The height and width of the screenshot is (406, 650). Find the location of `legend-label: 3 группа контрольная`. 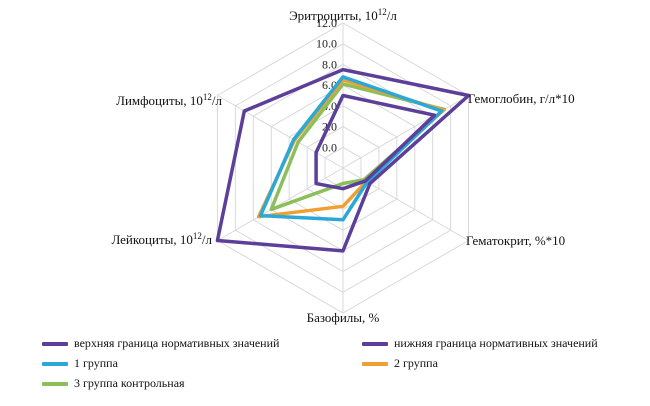

legend-label: 3 группа контрольная is located at coordinates (129, 383).